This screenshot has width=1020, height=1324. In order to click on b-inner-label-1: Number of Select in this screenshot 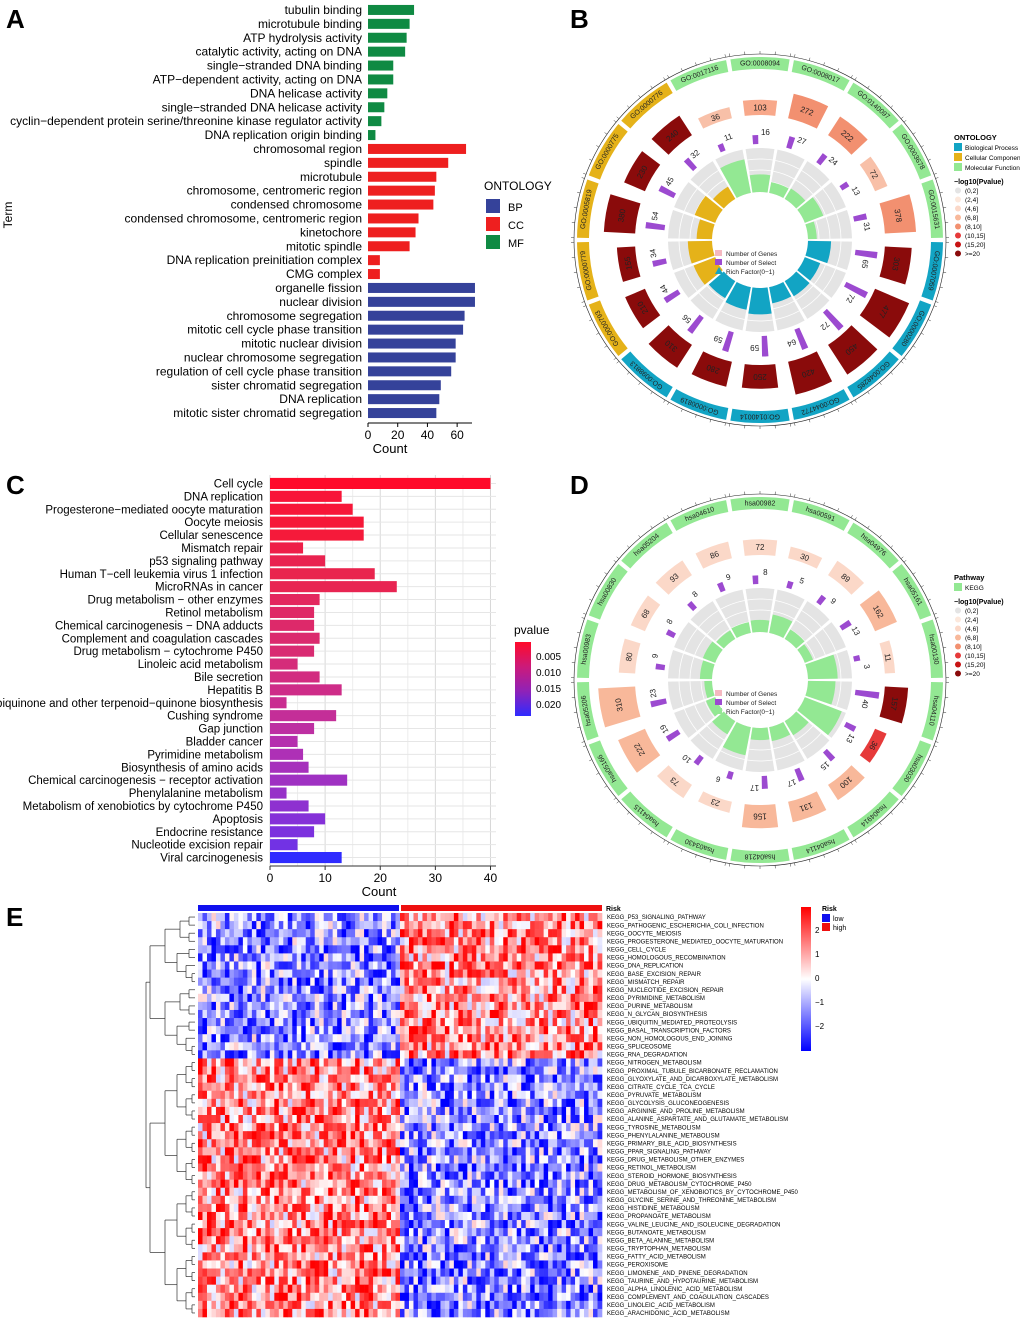, I will do `click(751, 263)`.